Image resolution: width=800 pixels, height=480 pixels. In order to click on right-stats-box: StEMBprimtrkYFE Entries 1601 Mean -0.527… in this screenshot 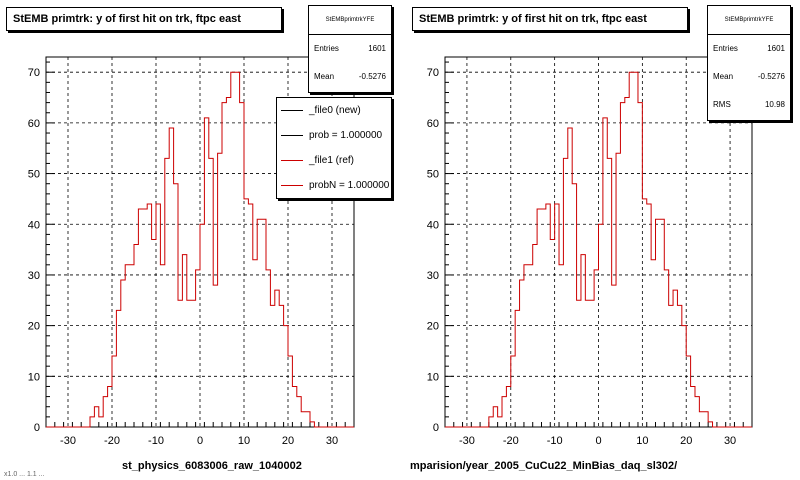, I will do `click(749, 63)`.